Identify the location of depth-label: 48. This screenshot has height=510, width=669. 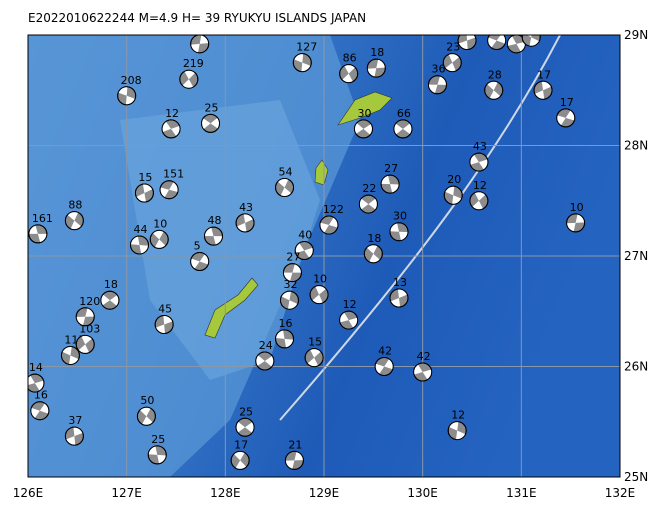
(214, 220).